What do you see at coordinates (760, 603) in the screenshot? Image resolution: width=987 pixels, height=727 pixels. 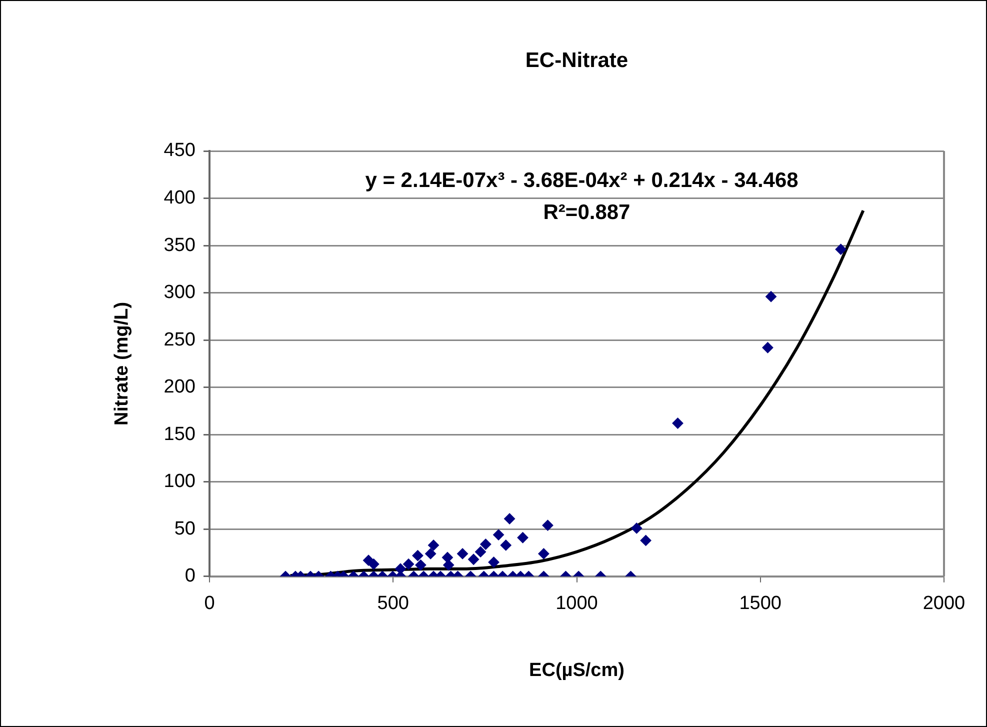 I see `x-tick-label: 1500` at bounding box center [760, 603].